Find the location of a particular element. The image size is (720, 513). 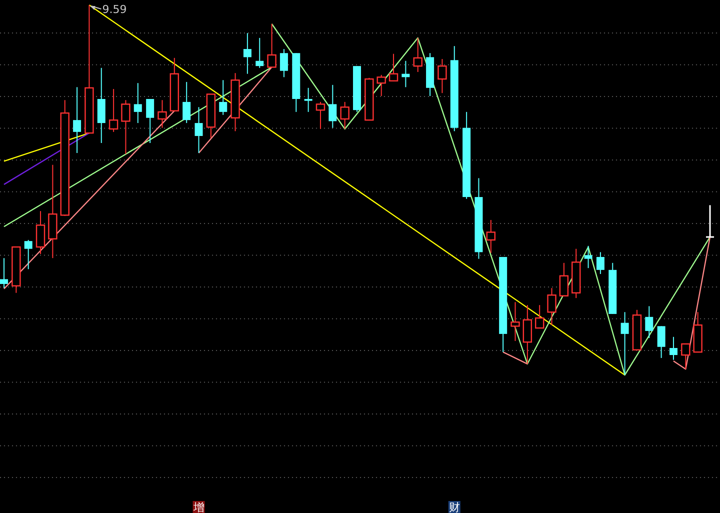

annotation: 9.59 is located at coordinates (114, 9).